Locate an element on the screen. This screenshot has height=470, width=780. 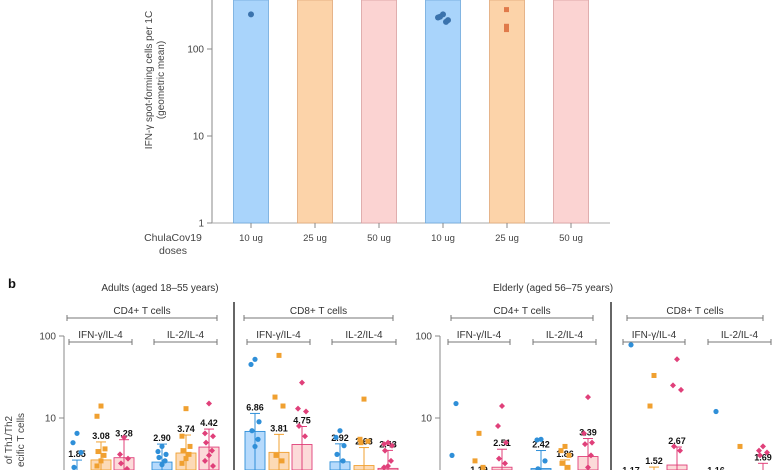
cell-type-title: CD4+ T cells is located at coordinates (141, 311).